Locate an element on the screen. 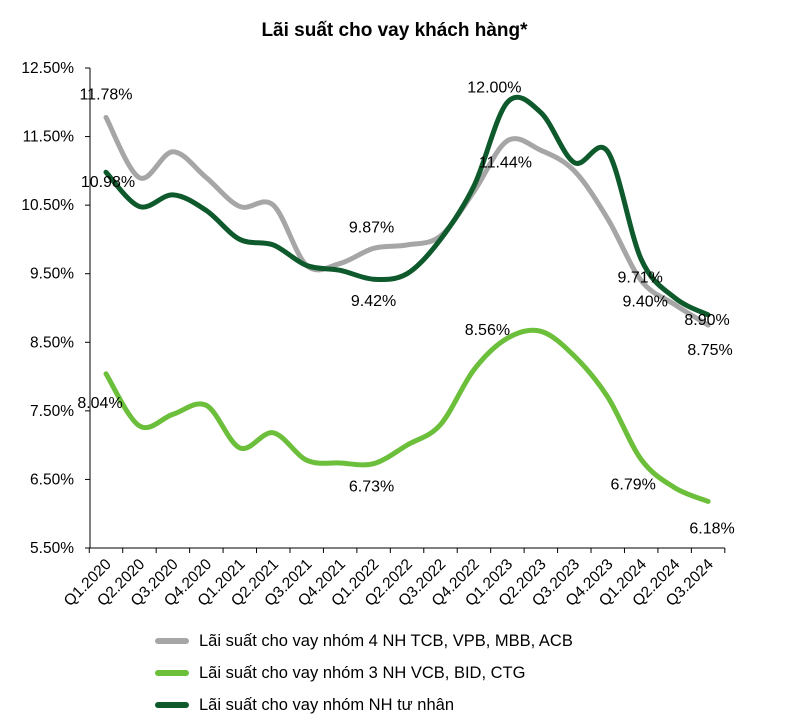  y-tick-label: 8.50% is located at coordinates (52, 342).